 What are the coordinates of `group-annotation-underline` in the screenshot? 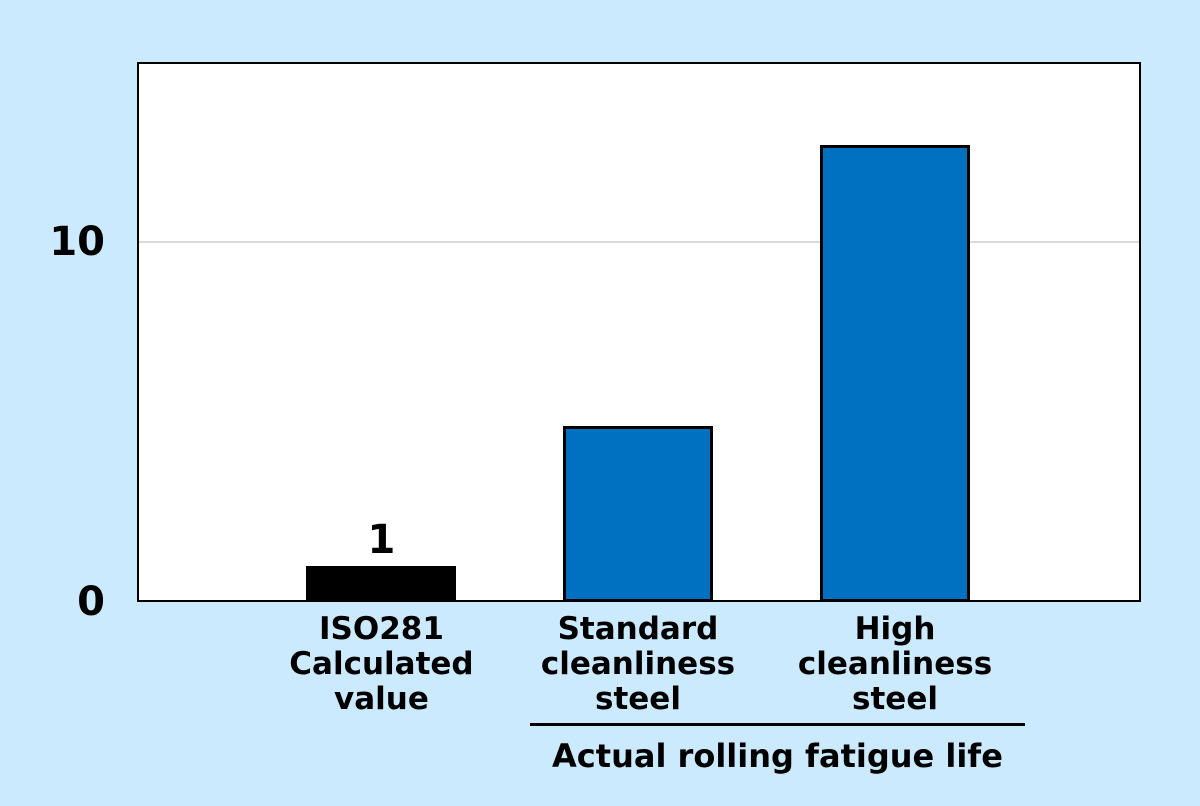 It's located at (777, 724).